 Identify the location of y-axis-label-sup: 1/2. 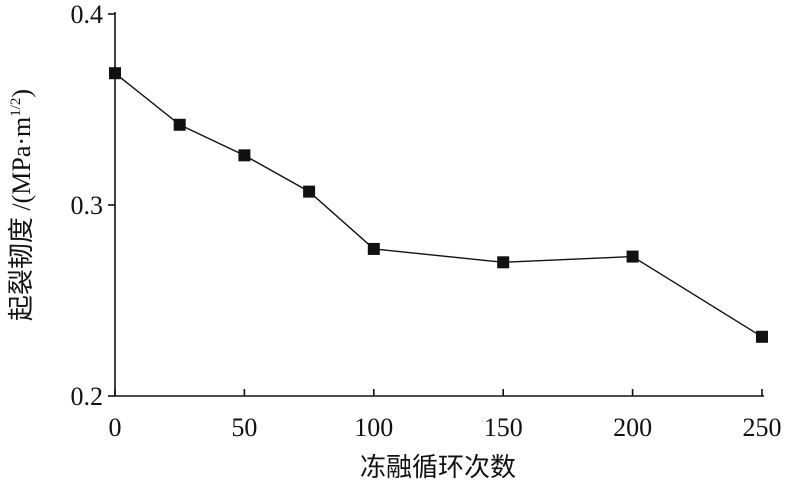
(16, 107).